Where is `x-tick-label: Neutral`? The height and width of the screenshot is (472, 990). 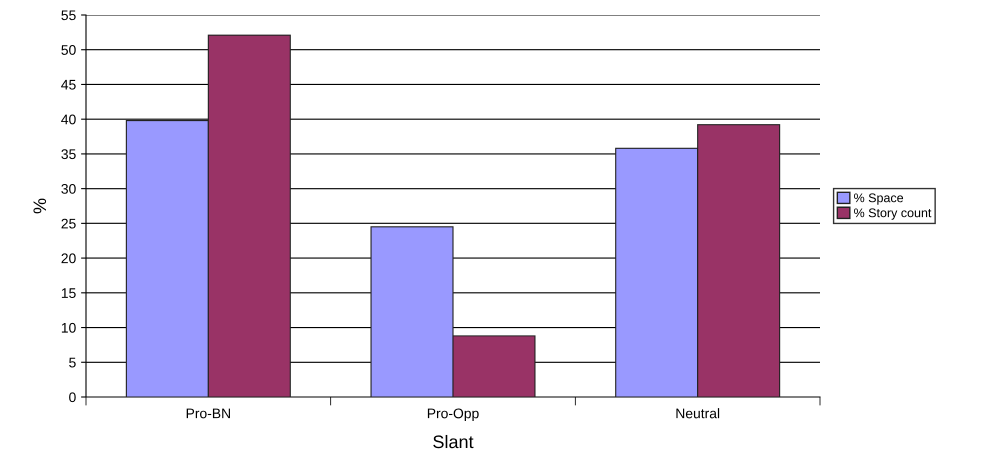
x-tick-label: Neutral is located at coordinates (698, 413).